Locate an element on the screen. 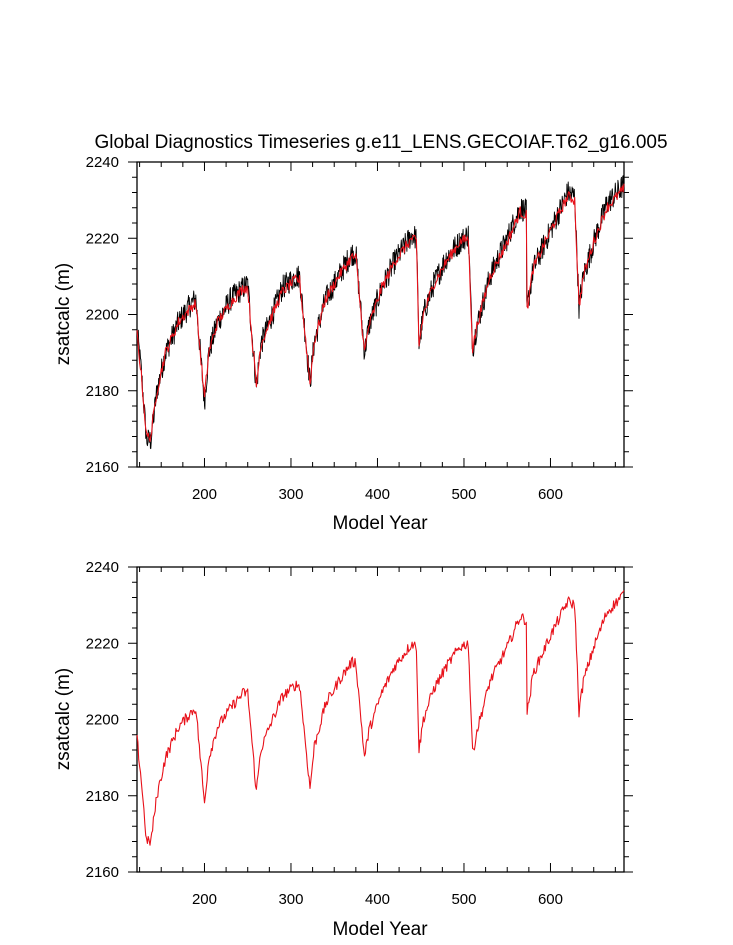 This screenshot has height=945, width=733. top-xtick-label: 300 is located at coordinates (290, 494).